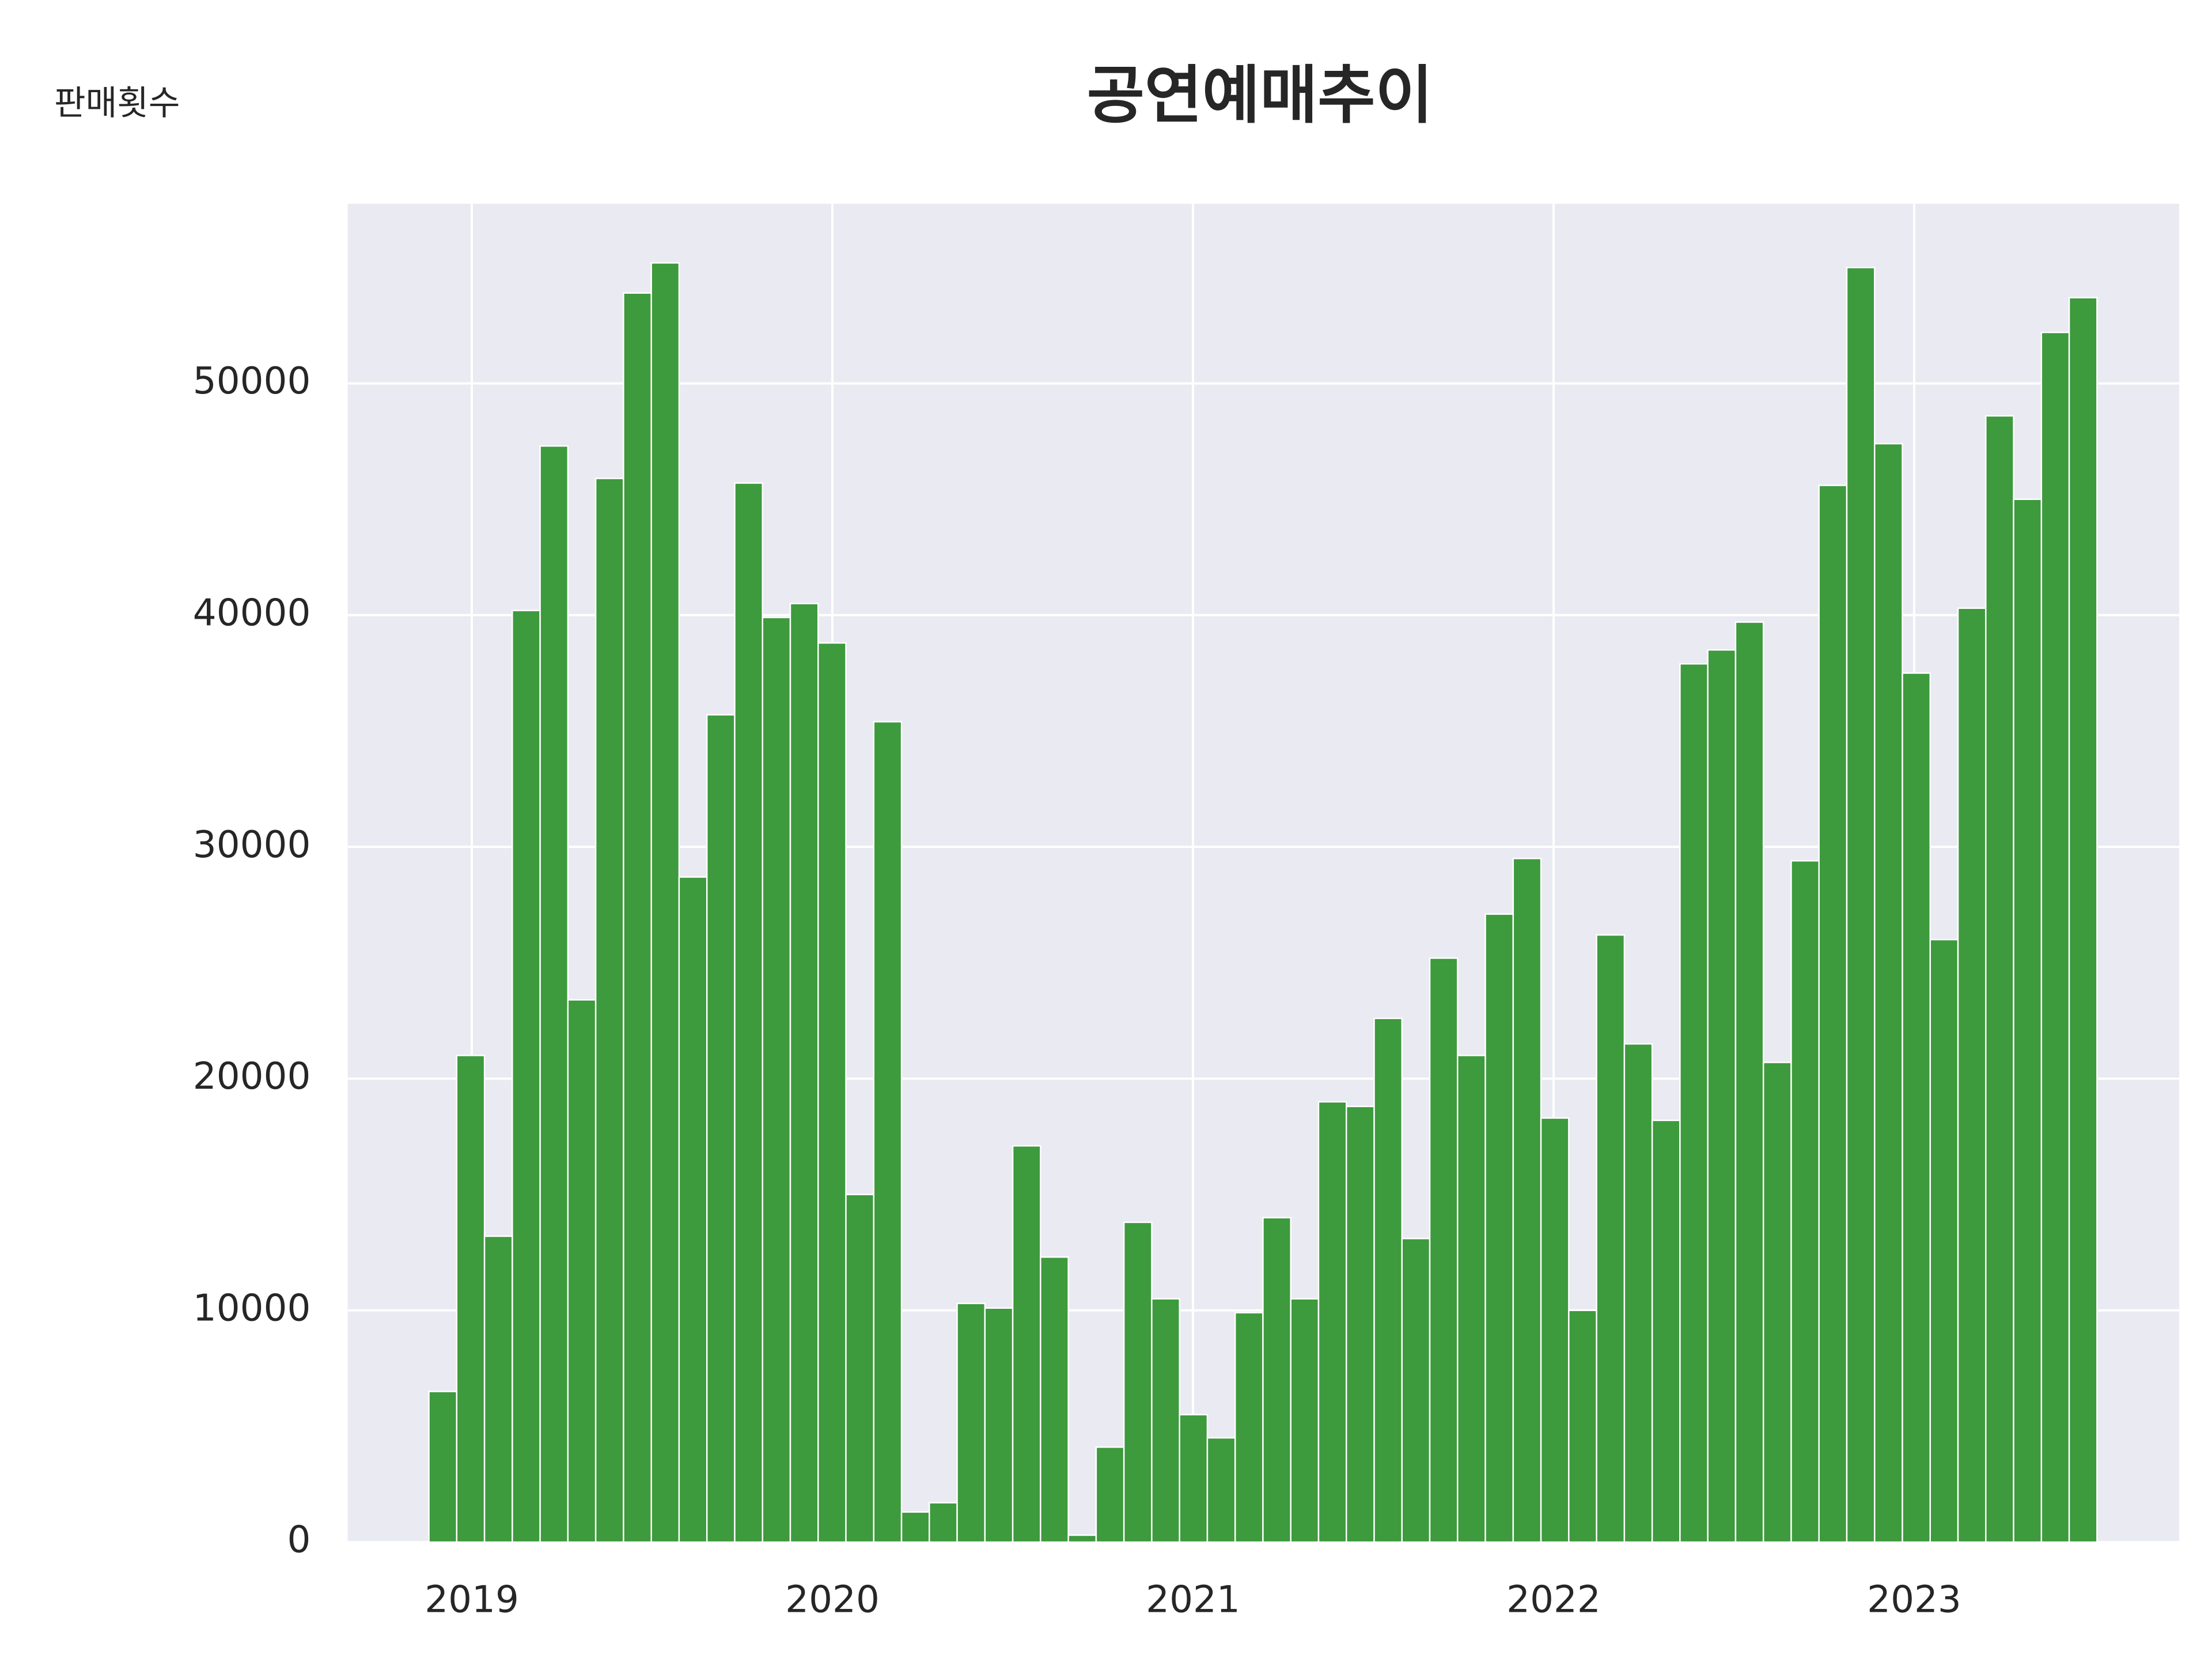 The height and width of the screenshot is (1659, 2212). Describe the element at coordinates (1553, 1600) in the screenshot. I see `x-tick-label: 2022` at that location.